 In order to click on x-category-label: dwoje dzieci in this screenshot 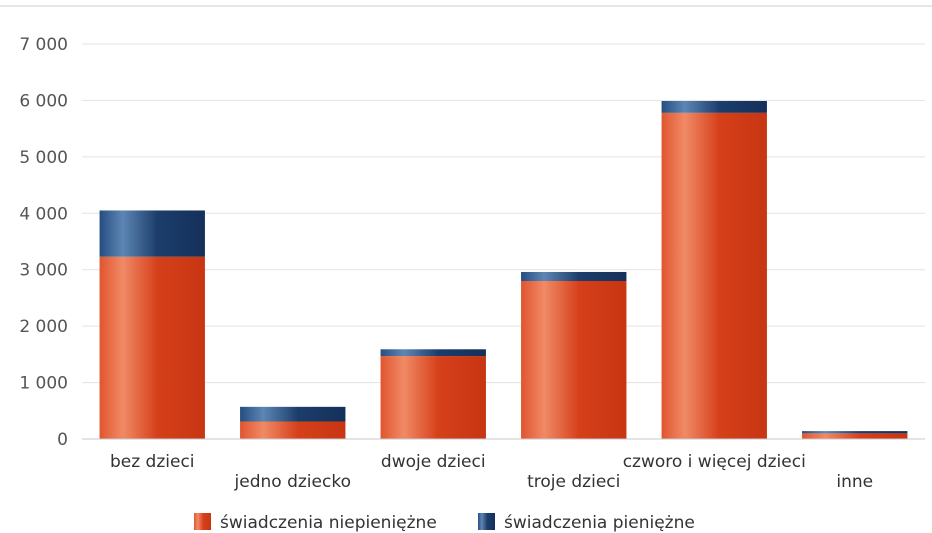, I will do `click(433, 462)`.